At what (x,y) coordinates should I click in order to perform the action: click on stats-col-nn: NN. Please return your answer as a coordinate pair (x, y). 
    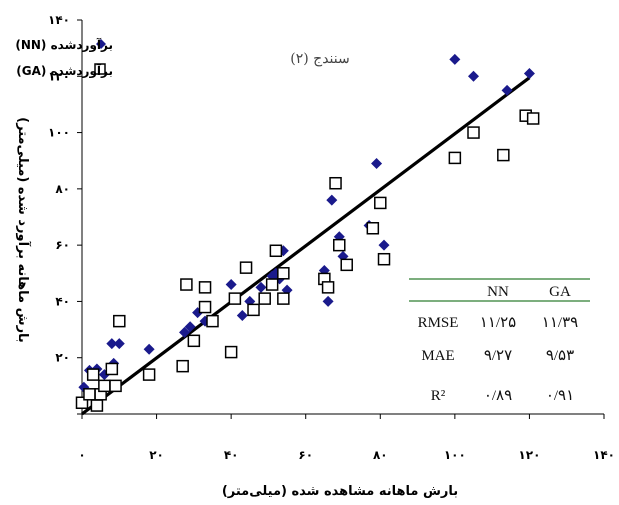
    Looking at the image, I should click on (498, 292).